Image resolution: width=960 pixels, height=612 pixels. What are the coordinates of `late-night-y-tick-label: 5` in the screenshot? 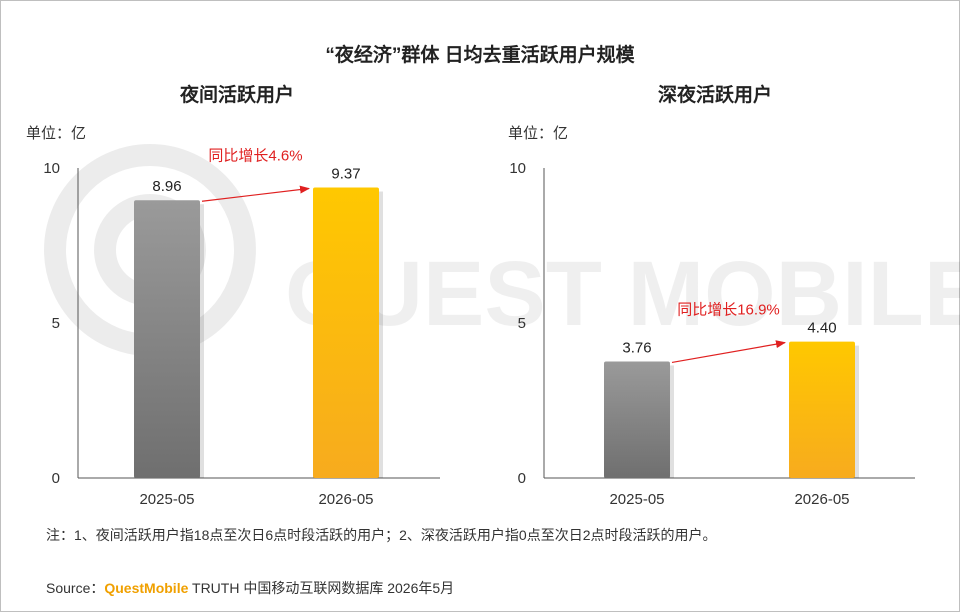 It's located at (522, 323).